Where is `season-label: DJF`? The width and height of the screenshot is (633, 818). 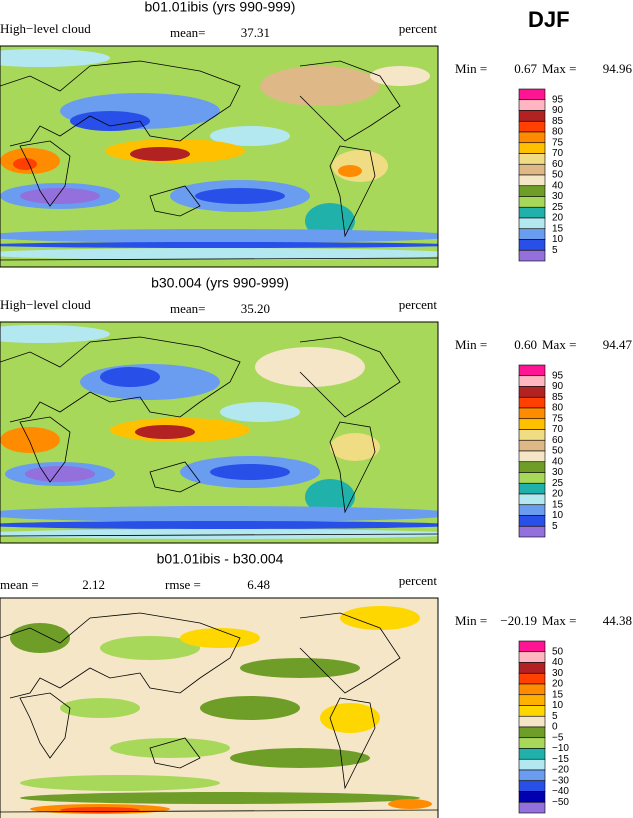
season-label: DJF is located at coordinates (549, 19).